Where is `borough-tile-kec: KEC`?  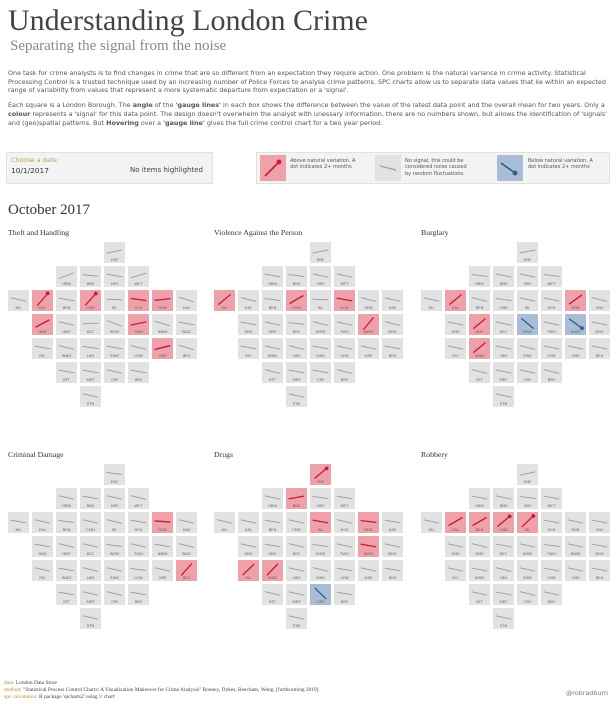 borough-tile-kec: KEC is located at coordinates (296, 324).